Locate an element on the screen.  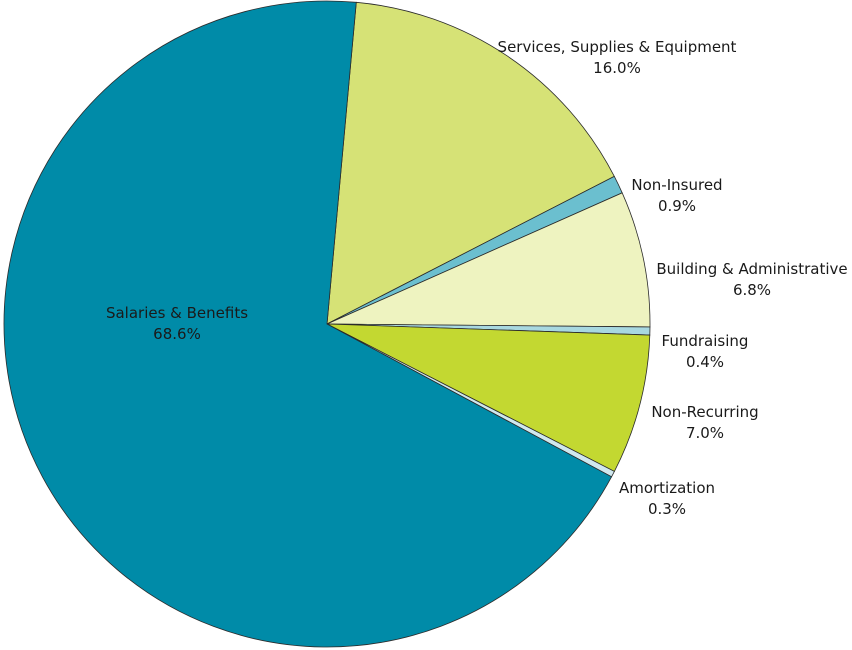
slice-label-building-and-administrative: Building & Administrative 6.8% is located at coordinates (751, 279).